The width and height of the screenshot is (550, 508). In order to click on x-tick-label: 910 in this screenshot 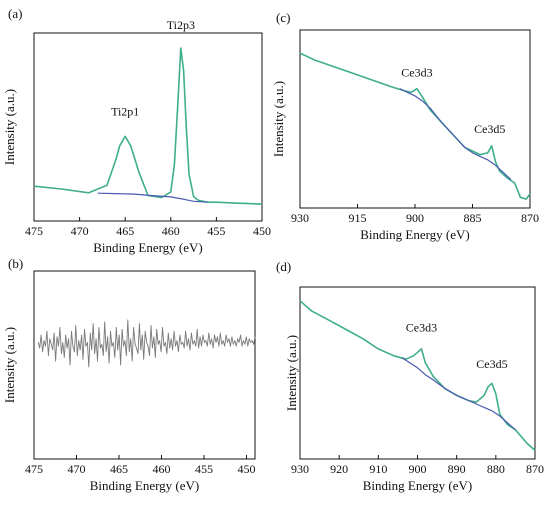, I will do `click(378, 469)`.